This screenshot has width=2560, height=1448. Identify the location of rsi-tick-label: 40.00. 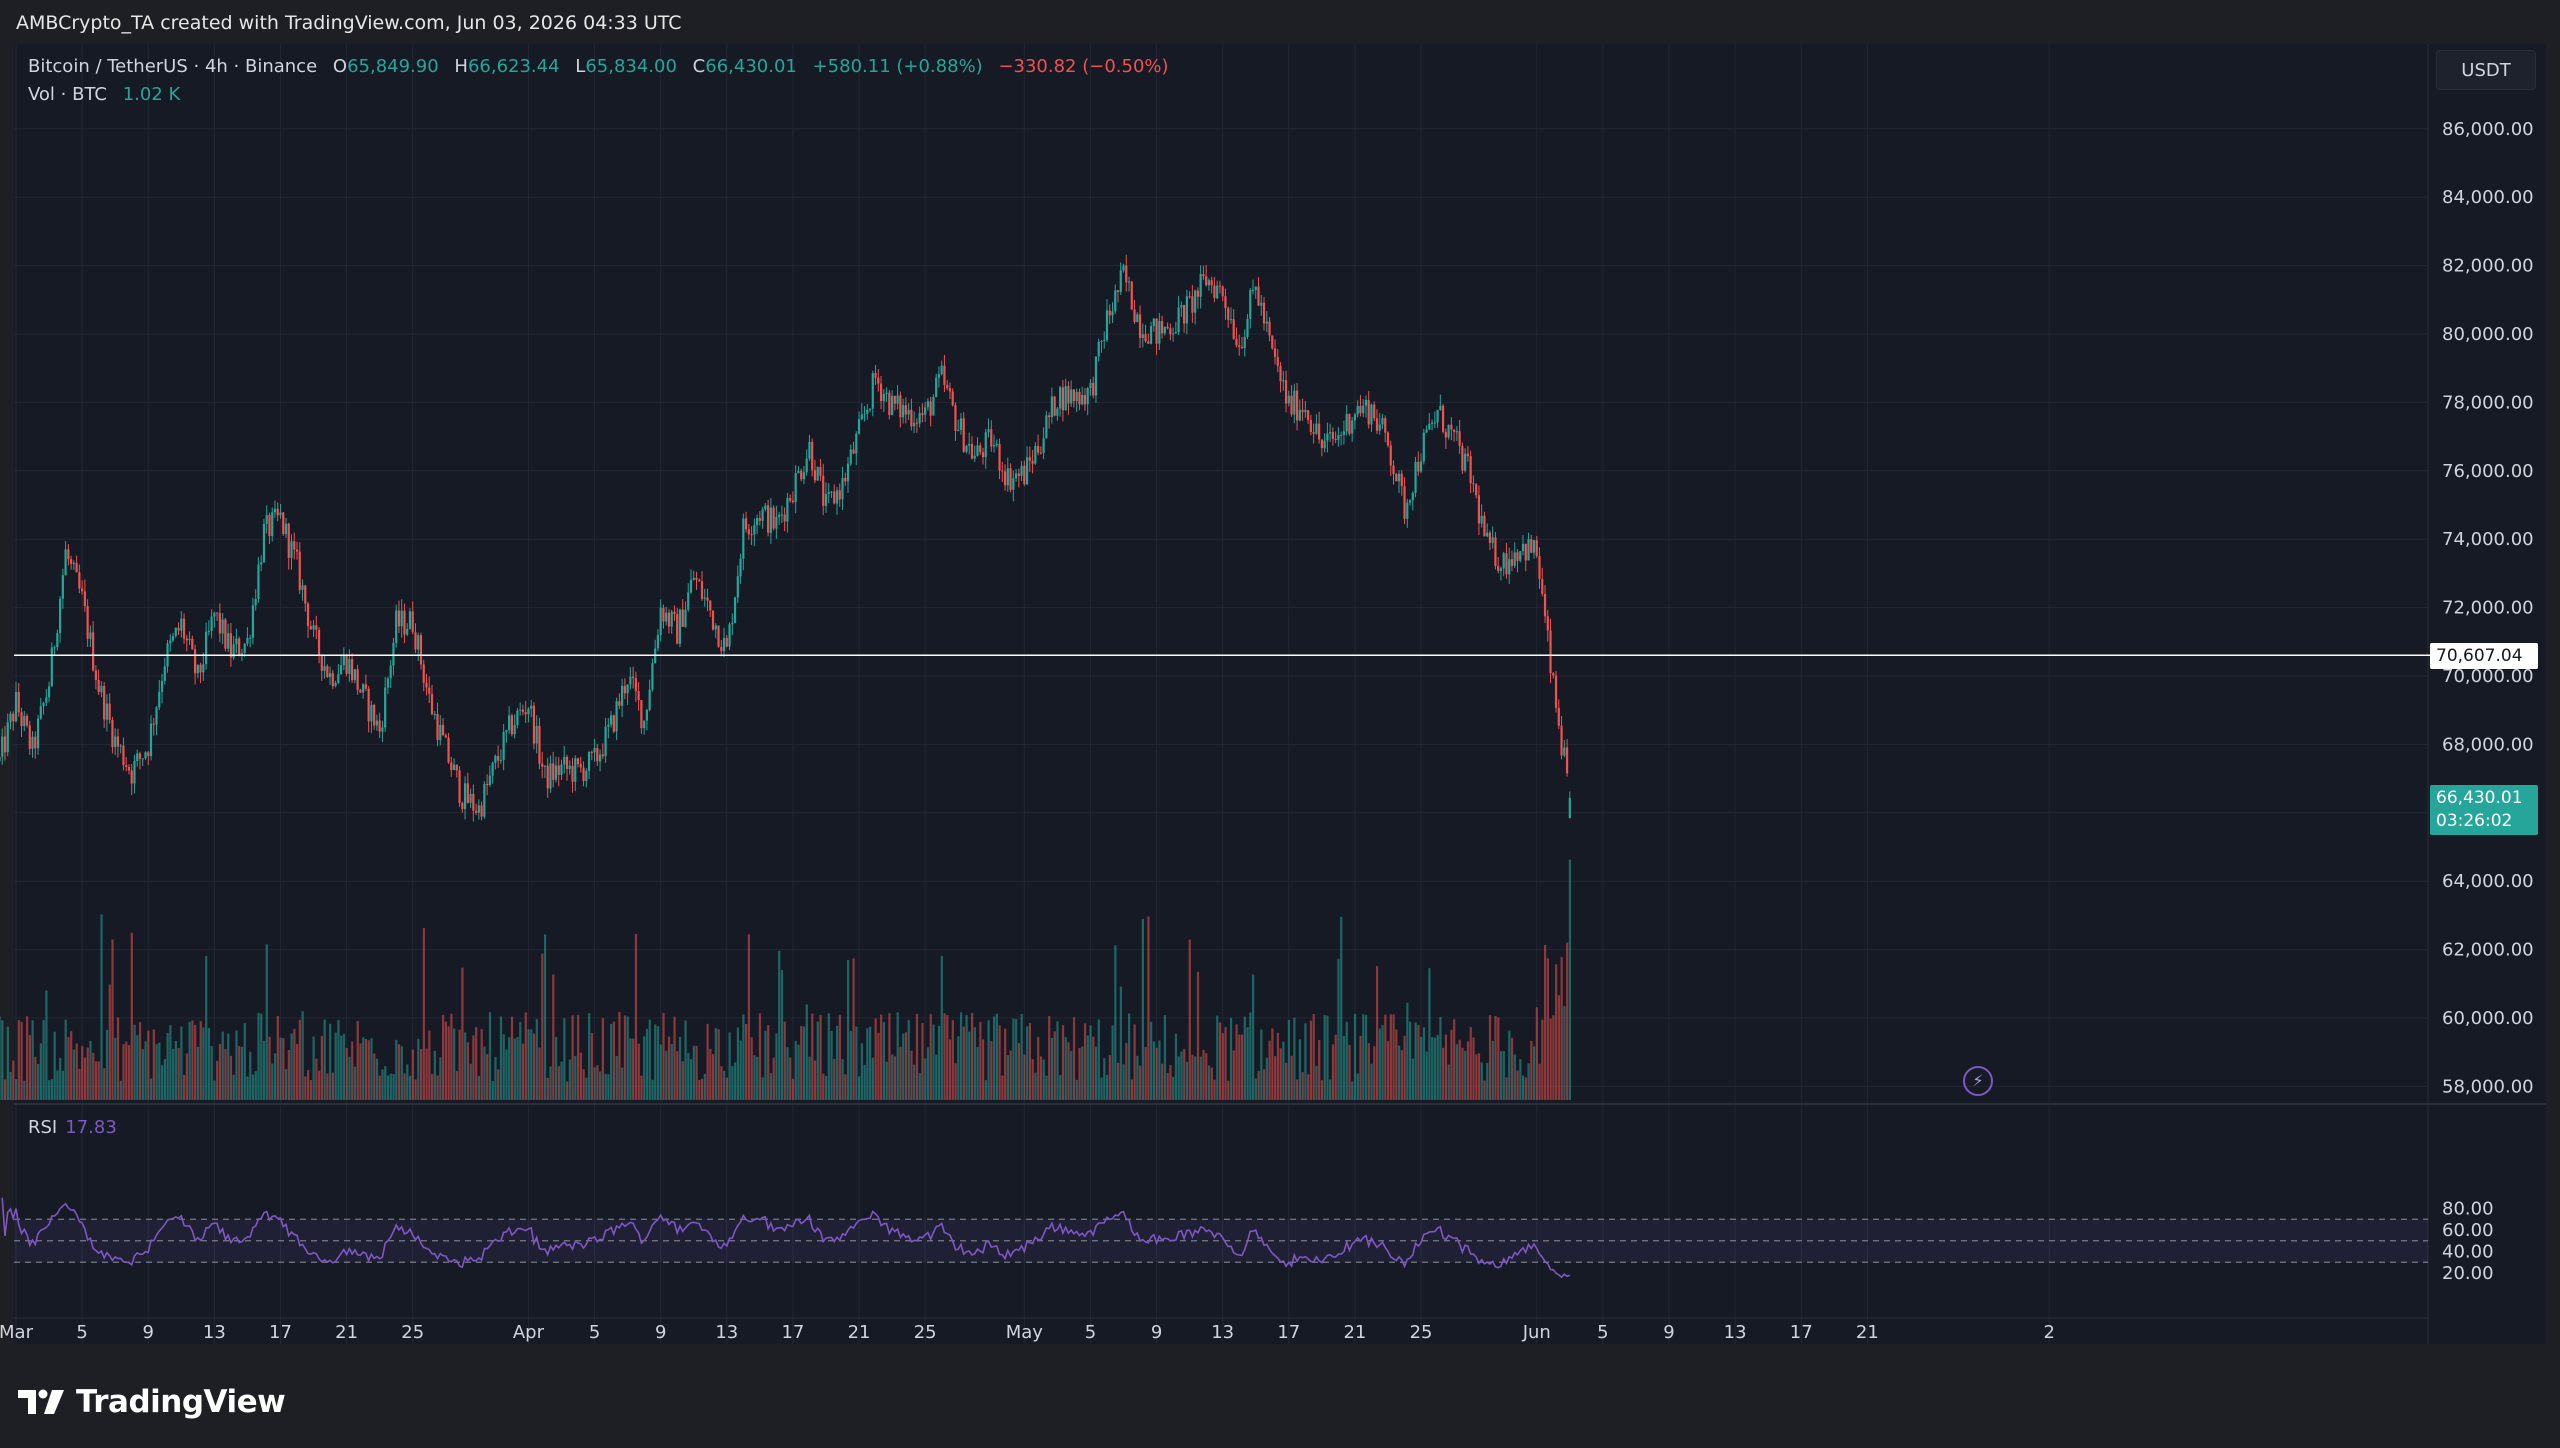
(2468, 1252).